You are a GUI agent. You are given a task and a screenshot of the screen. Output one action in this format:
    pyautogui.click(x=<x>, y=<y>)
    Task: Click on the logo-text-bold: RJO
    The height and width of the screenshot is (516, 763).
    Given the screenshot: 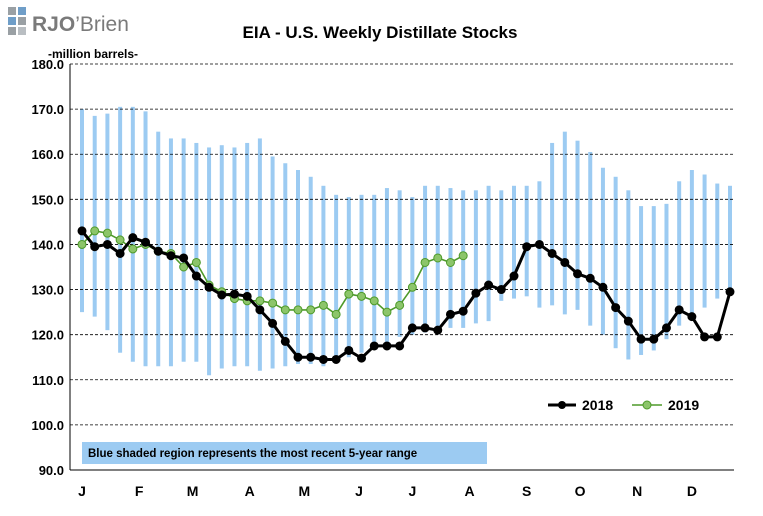 What is the action you would take?
    pyautogui.click(x=53, y=24)
    